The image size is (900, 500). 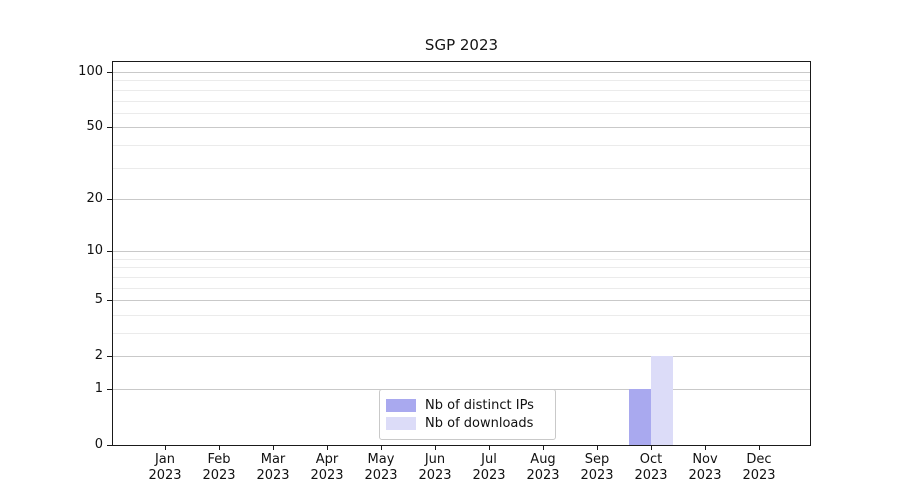 I want to click on x-tick-month: Feb, so click(x=219, y=459).